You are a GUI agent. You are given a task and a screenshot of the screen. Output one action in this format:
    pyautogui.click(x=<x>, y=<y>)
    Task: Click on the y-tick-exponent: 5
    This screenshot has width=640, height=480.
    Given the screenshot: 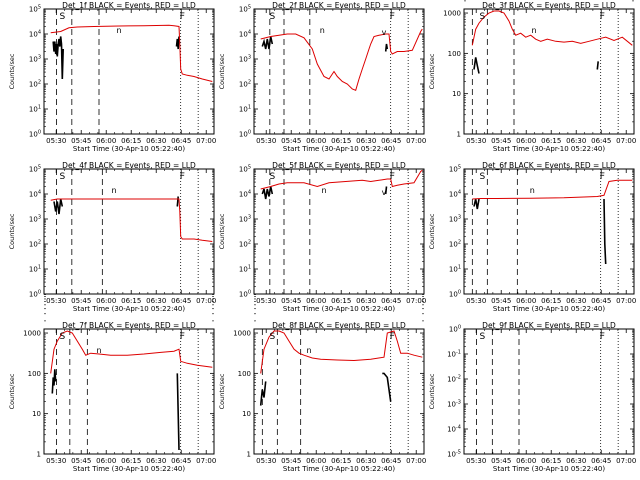 What is the action you would take?
    pyautogui.click(x=39, y=168)
    